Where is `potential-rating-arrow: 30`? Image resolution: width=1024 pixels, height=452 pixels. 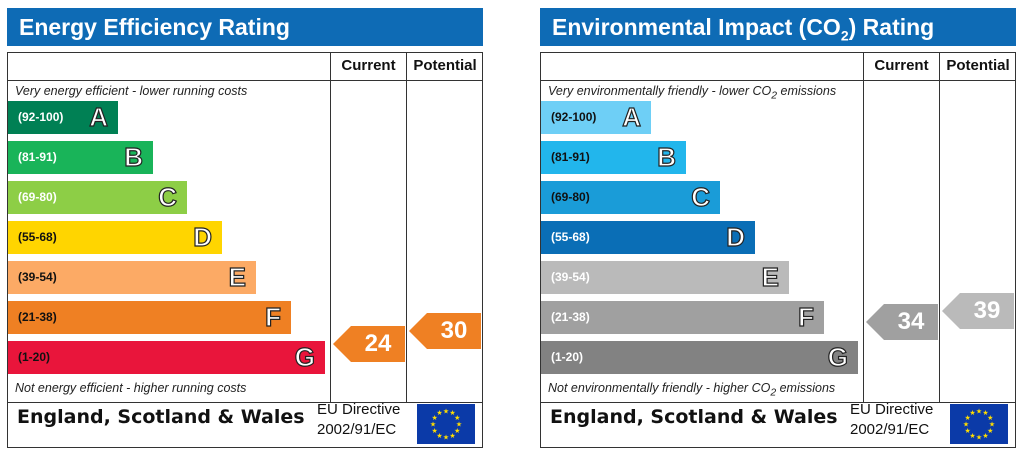 potential-rating-arrow: 30 is located at coordinates (445, 331).